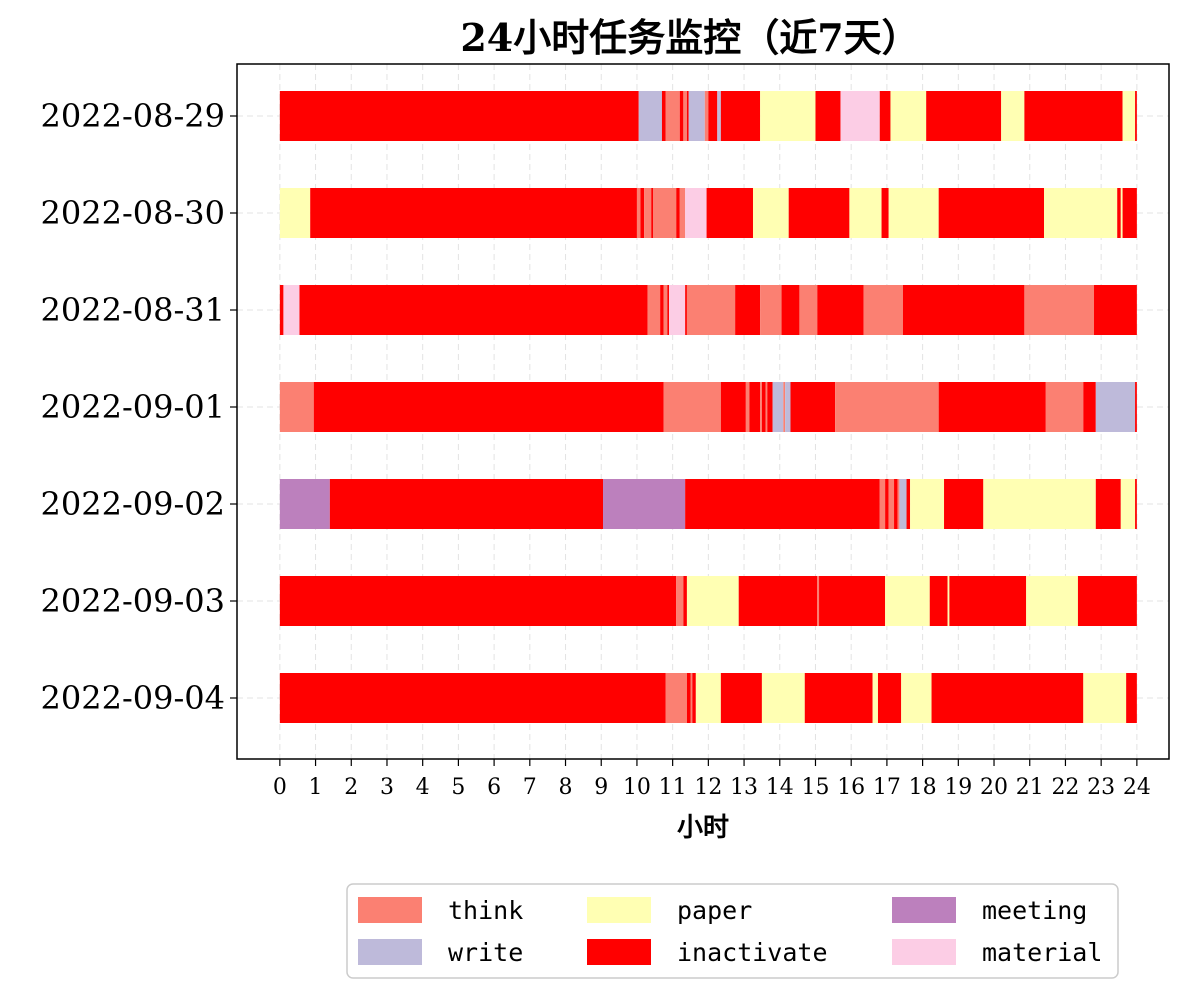  What do you see at coordinates (744, 787) in the screenshot?
I see `x-tick-label: 13` at bounding box center [744, 787].